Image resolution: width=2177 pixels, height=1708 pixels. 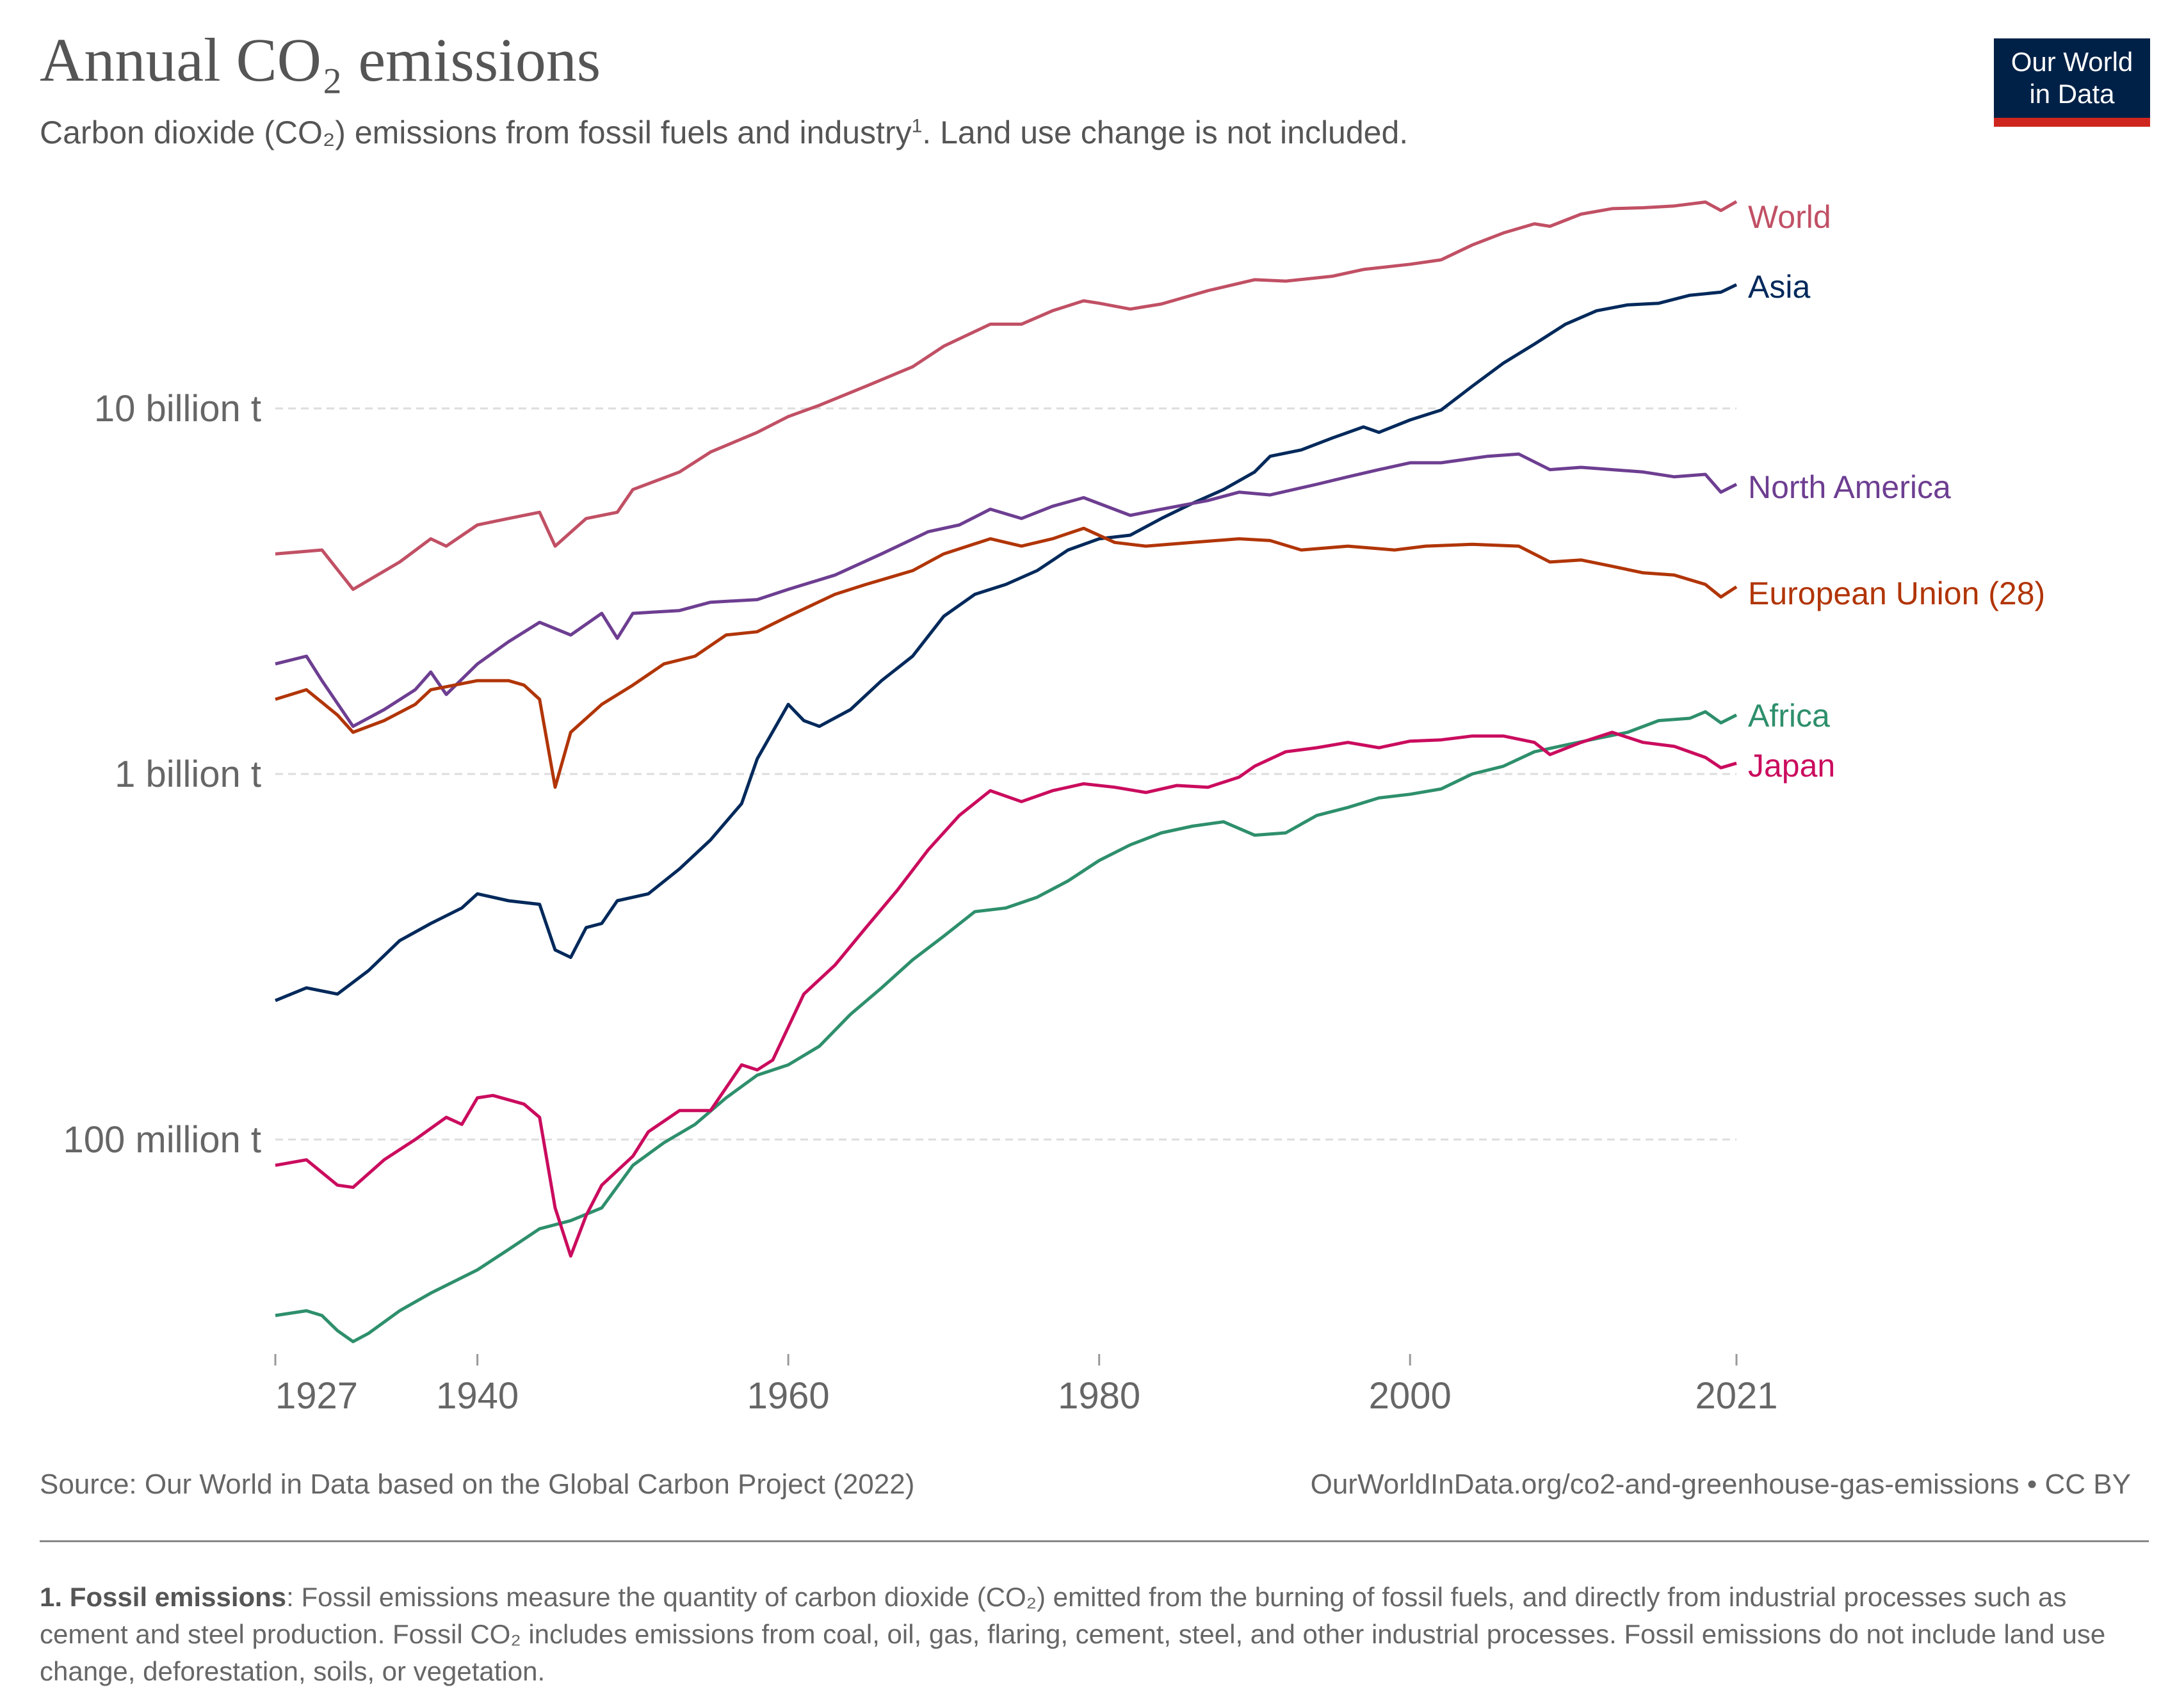 I want to click on y-tick-label: 10 billion t, so click(x=177, y=409).